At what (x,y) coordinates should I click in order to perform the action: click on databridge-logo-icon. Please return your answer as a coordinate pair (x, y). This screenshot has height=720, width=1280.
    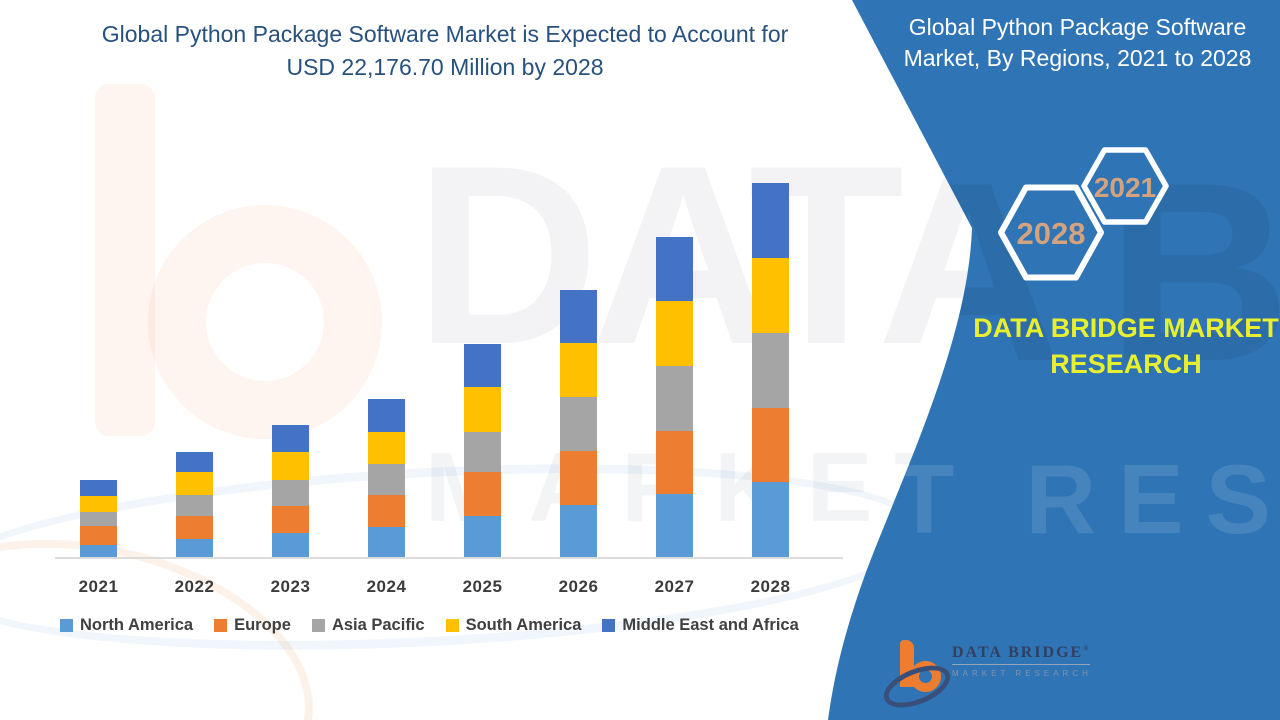
    Looking at the image, I should click on (917, 677).